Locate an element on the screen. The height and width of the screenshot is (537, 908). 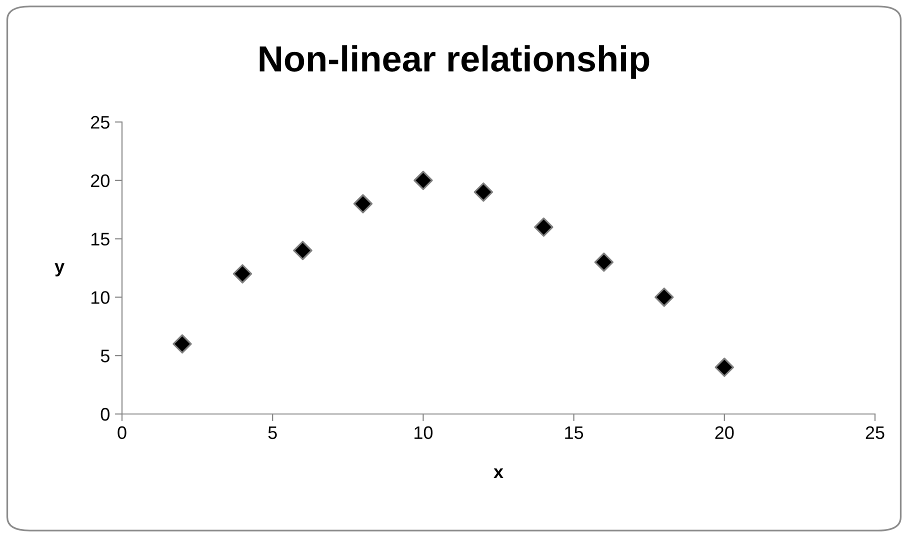
x-tick-label: 15 is located at coordinates (574, 433).